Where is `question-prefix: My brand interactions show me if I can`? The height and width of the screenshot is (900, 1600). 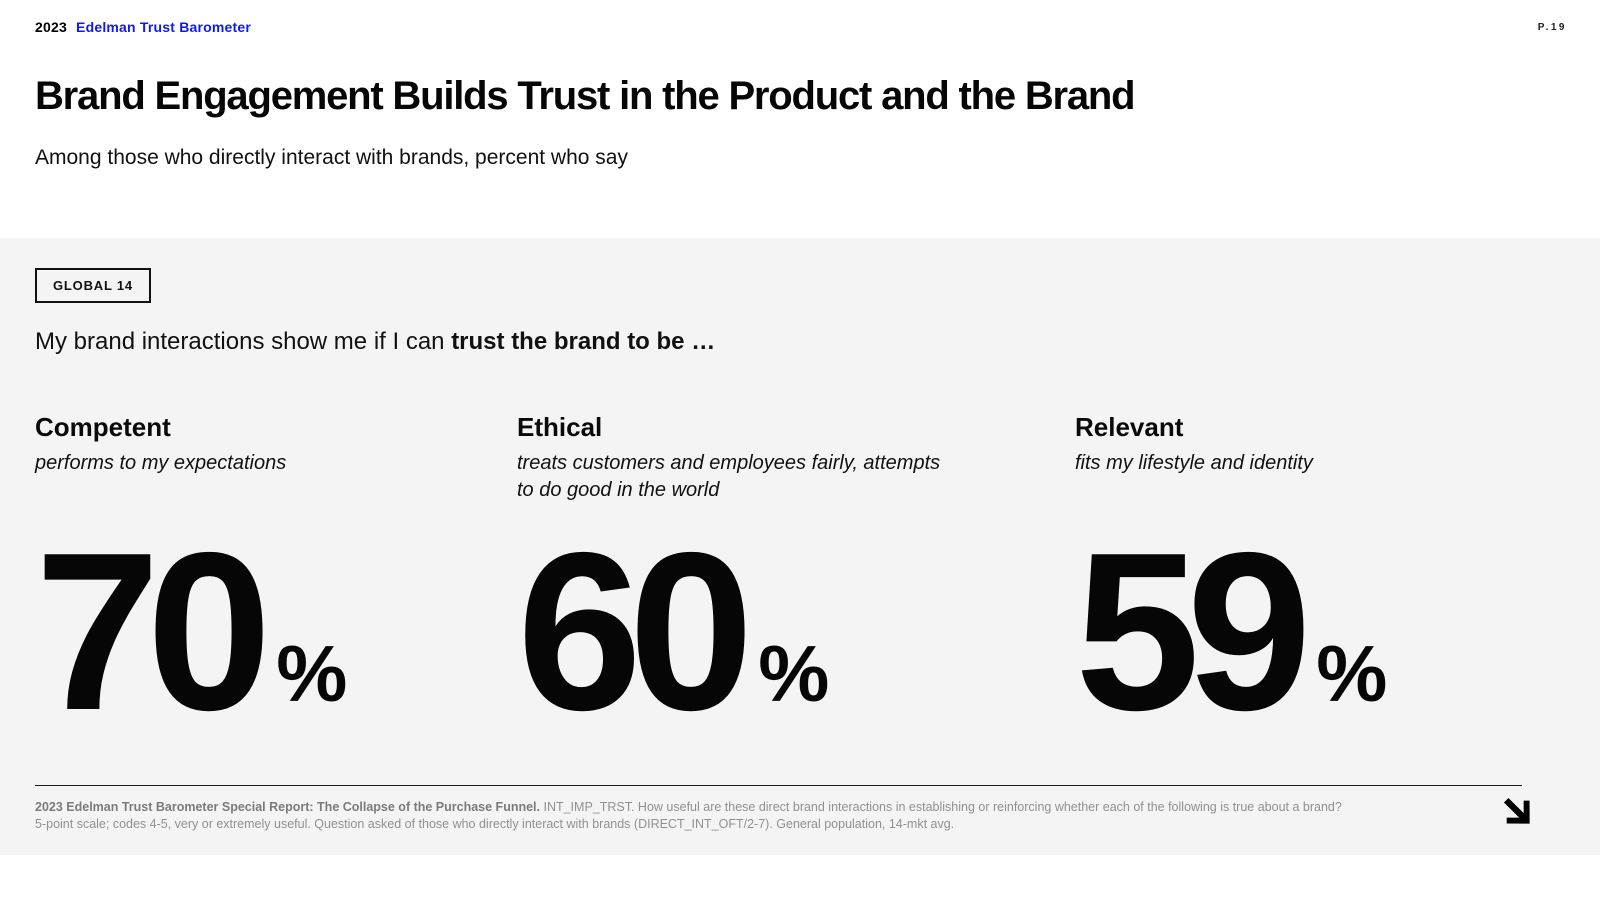
question-prefix: My brand interactions show me if I can is located at coordinates (243, 341).